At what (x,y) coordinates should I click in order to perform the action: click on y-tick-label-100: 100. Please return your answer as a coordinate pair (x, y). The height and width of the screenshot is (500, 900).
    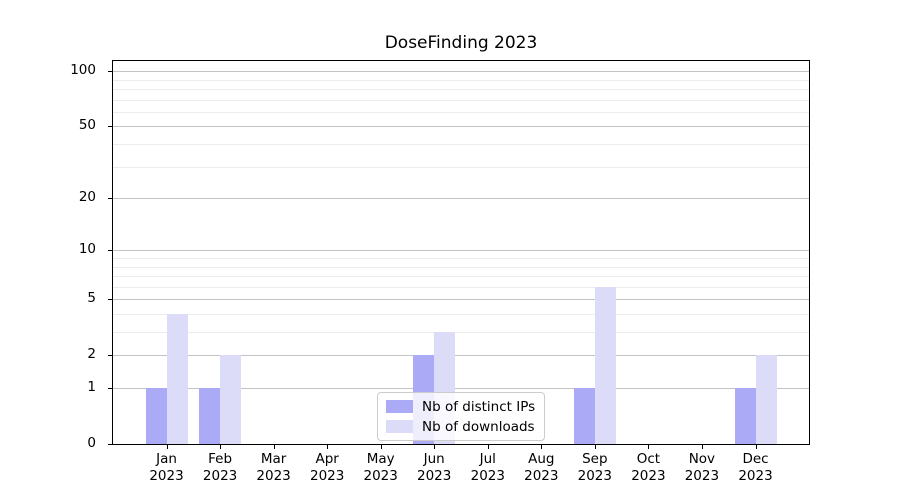
    Looking at the image, I should click on (83, 70).